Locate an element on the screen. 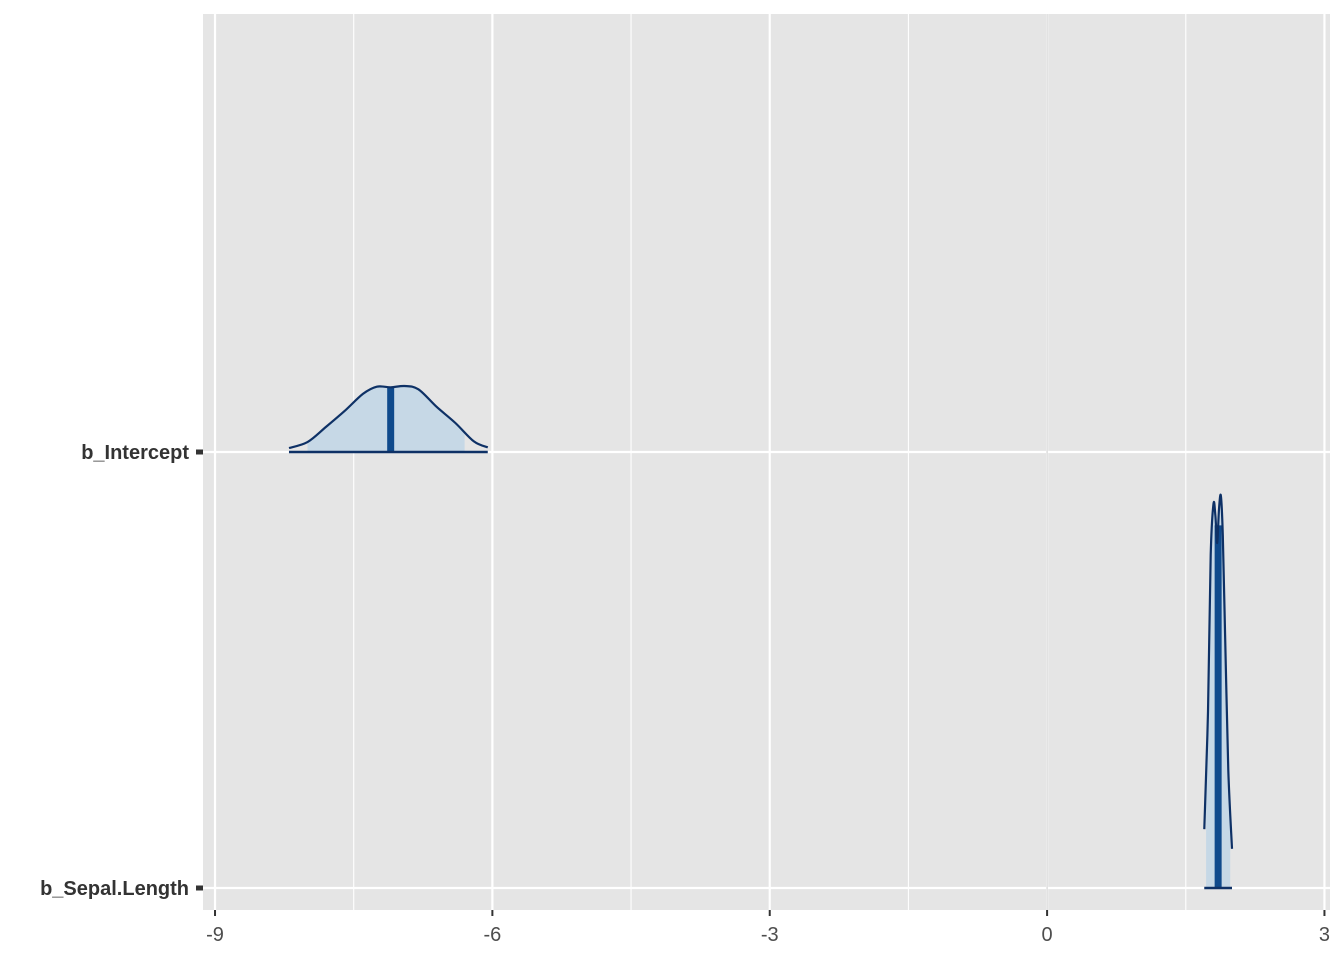  x-tick-label: -9 is located at coordinates (215, 935).